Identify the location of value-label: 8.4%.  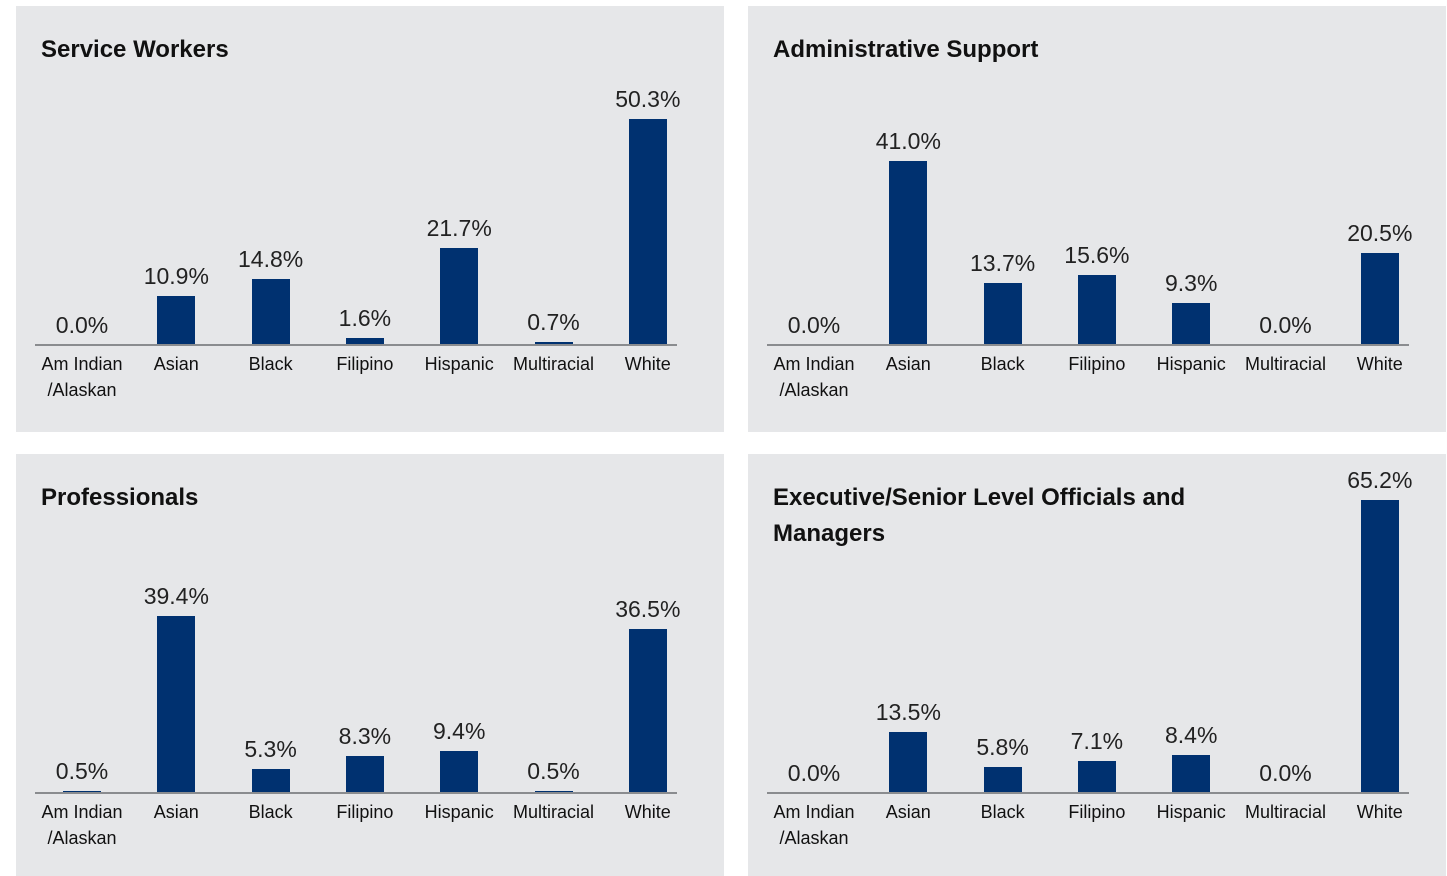
(1191, 735).